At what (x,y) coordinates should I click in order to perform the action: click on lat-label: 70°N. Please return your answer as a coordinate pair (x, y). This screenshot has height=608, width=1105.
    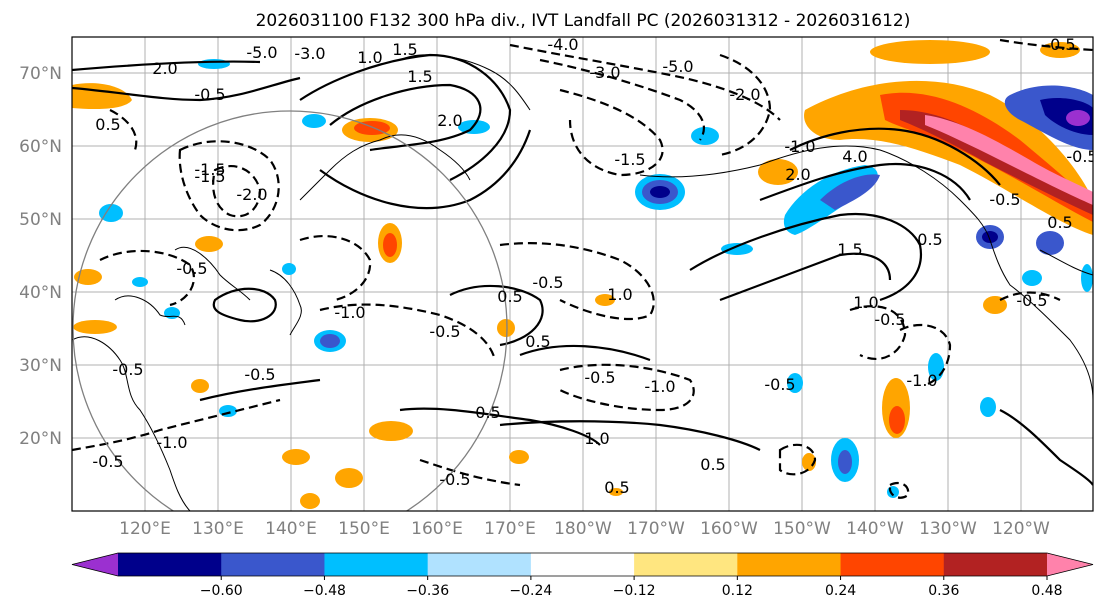
    Looking at the image, I should click on (40, 74).